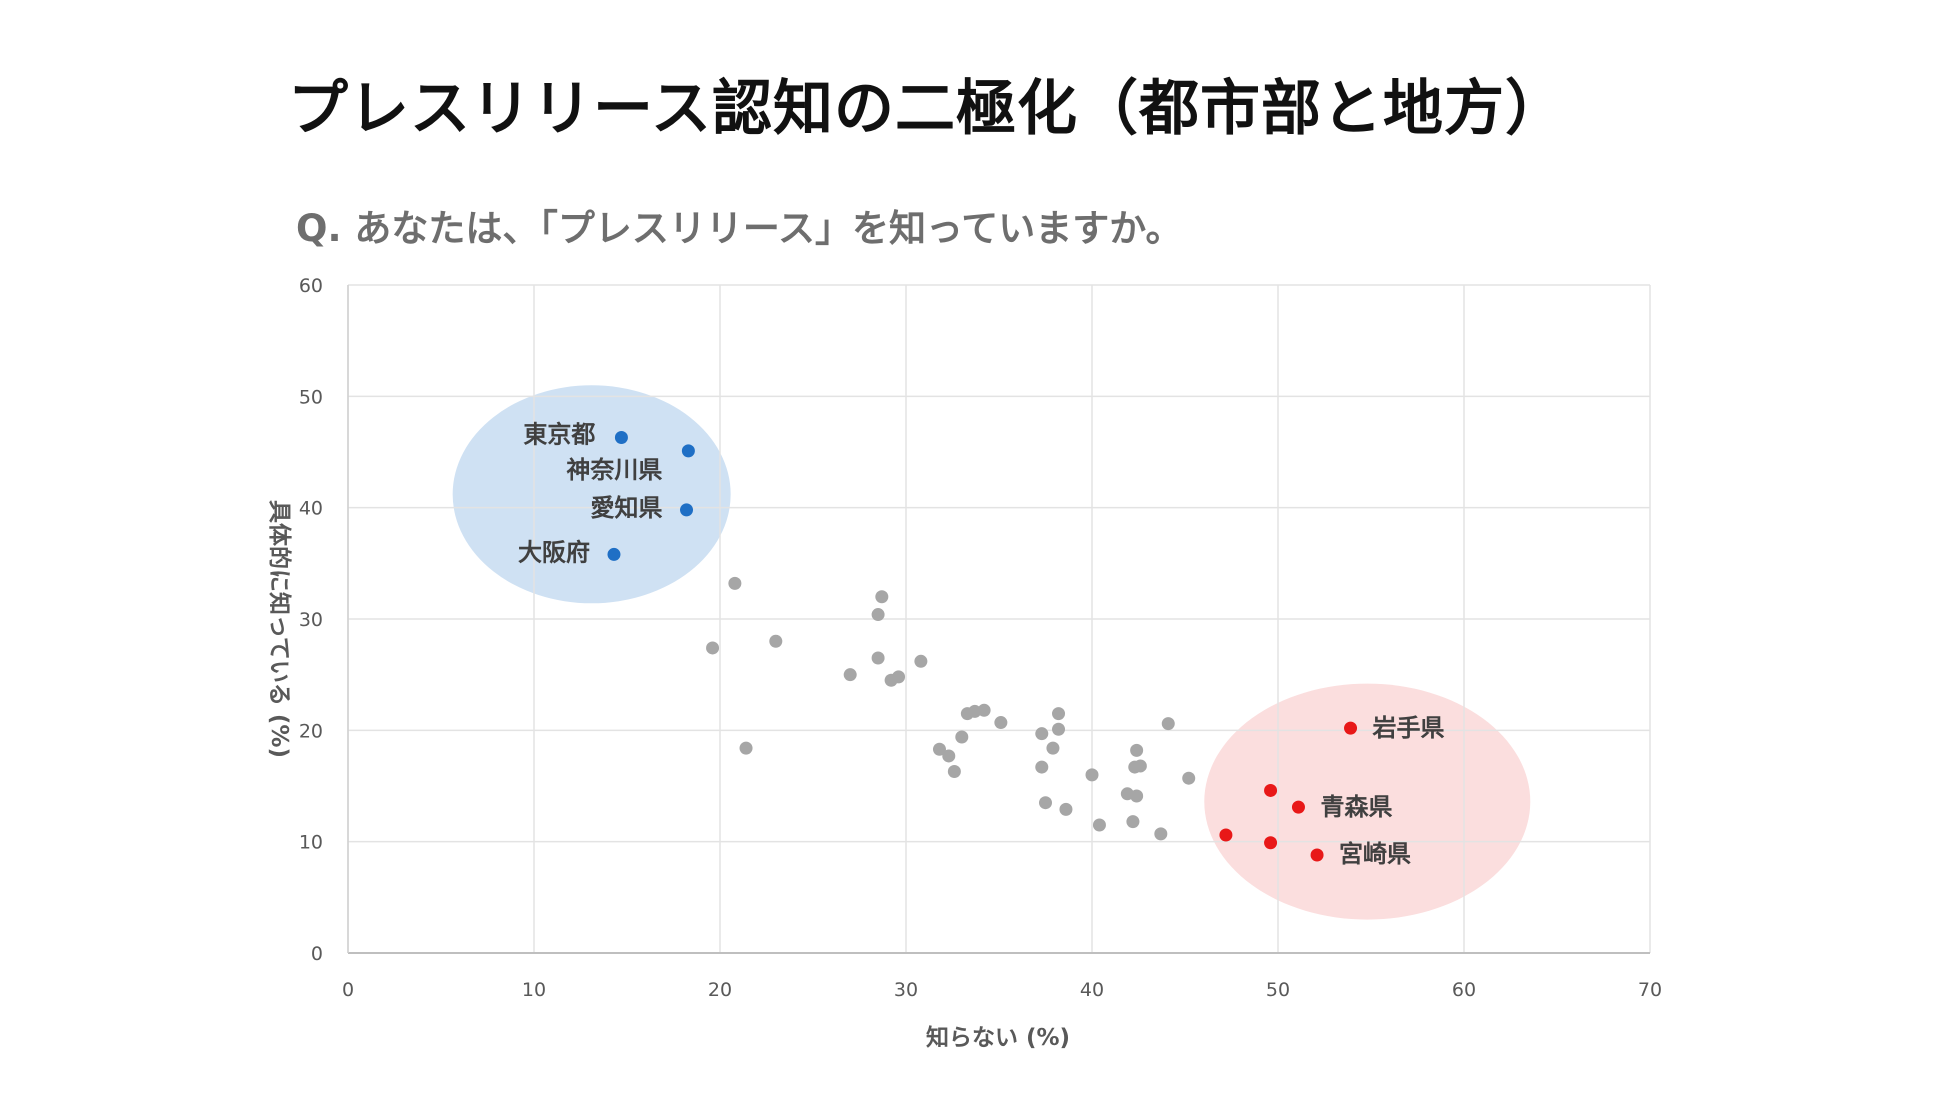  Describe the element at coordinates (311, 620) in the screenshot. I see `y-tick-label: 30` at that location.